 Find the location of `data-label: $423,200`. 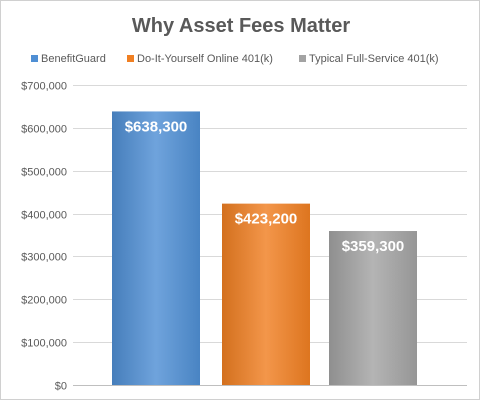

data-label: $423,200 is located at coordinates (266, 219).